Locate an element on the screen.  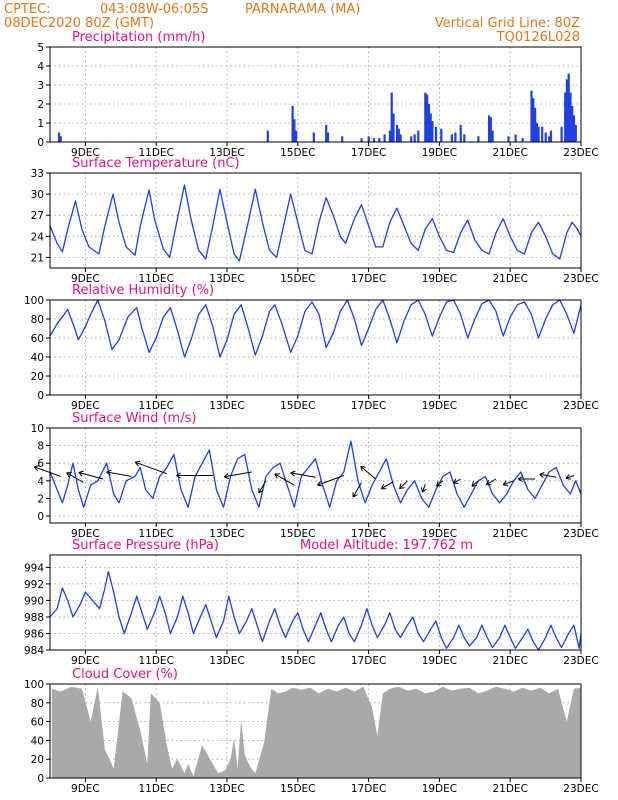
y-tick-label: 80 is located at coordinates (37, 320).